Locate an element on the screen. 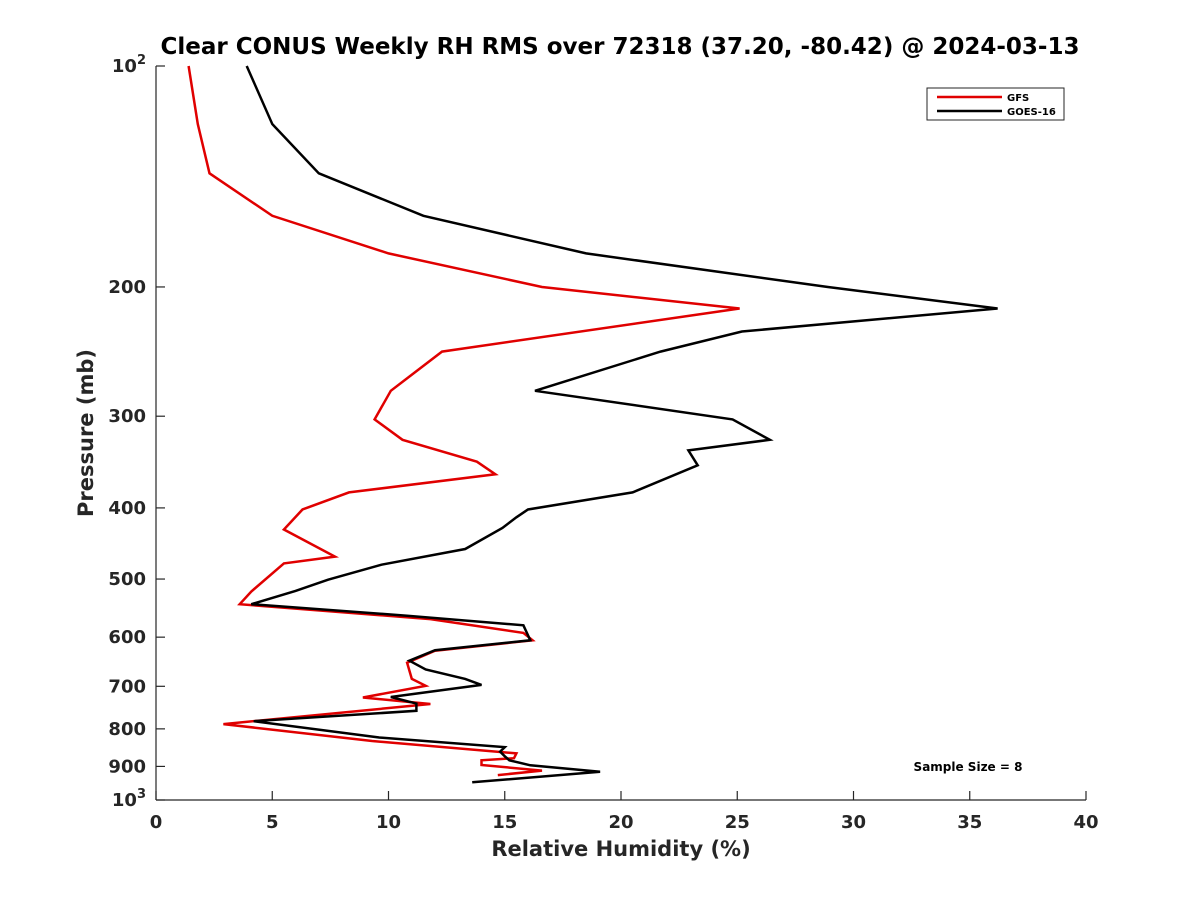 The image size is (1200, 900). y-edge-tick-exponent: 3 is located at coordinates (141, 794).